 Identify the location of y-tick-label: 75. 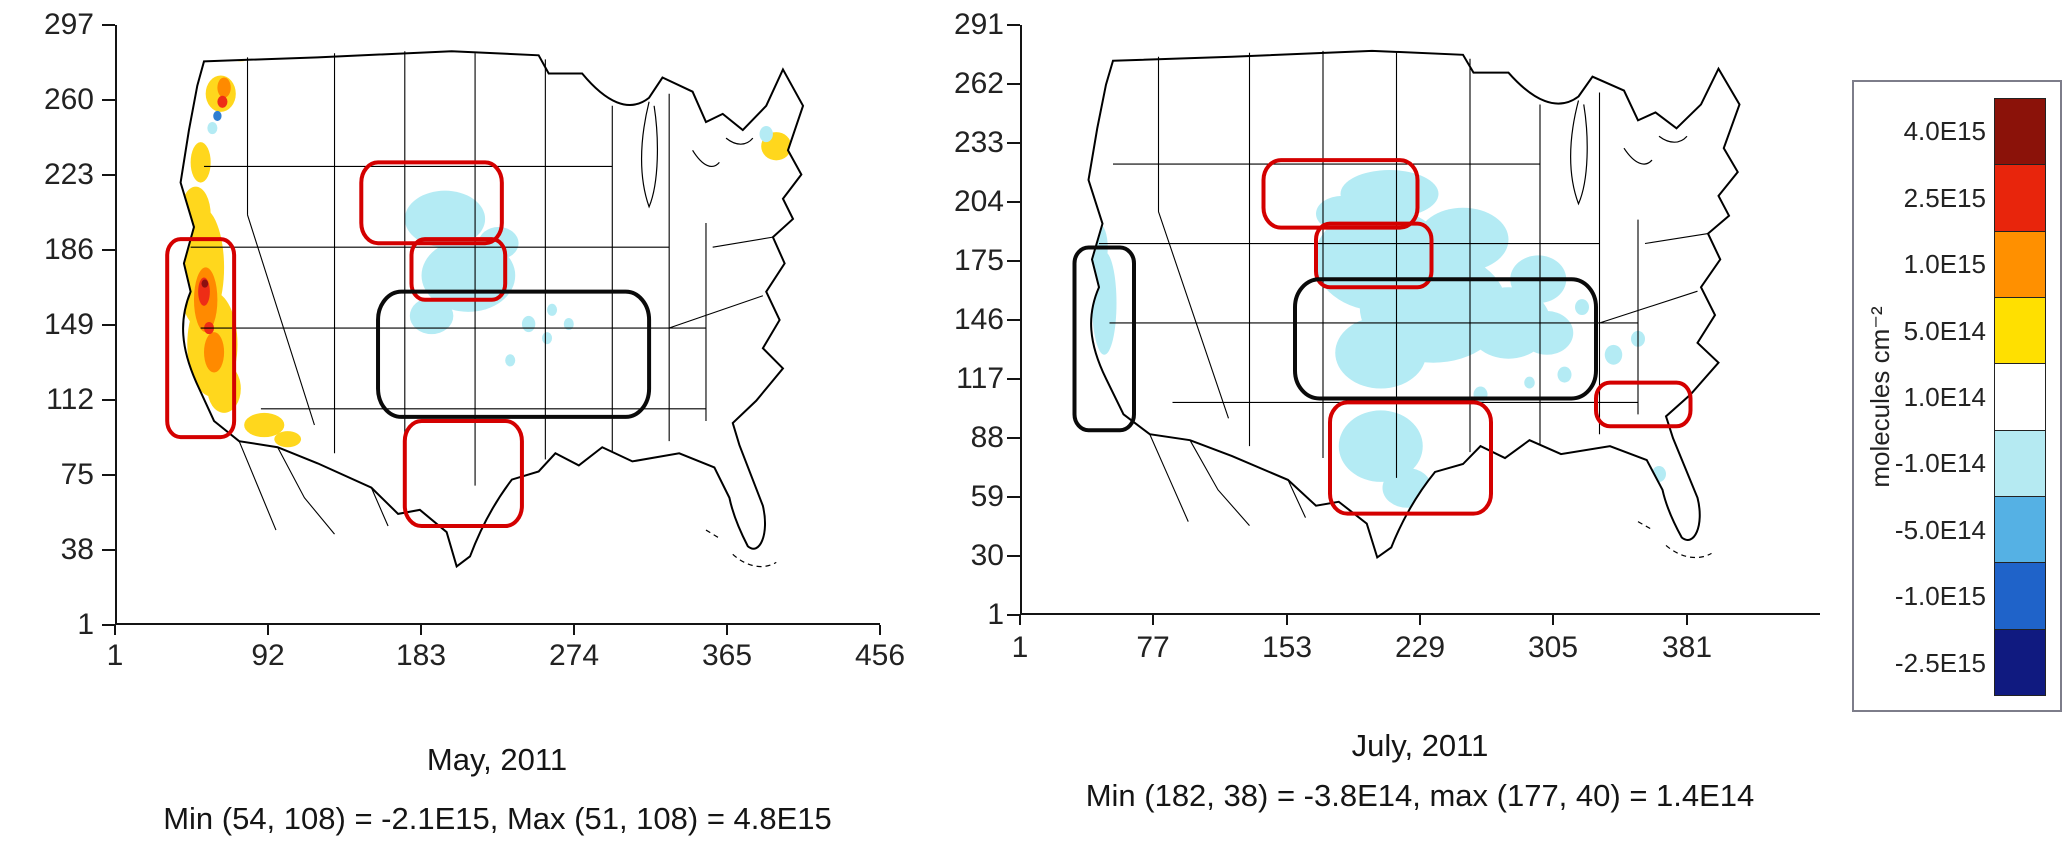
(77, 474).